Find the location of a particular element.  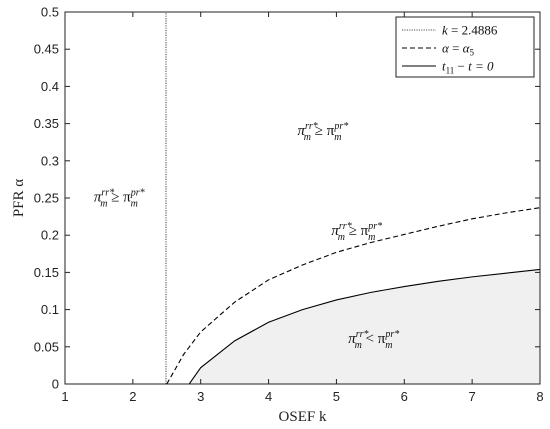

legend-box is located at coordinates (465, 47).